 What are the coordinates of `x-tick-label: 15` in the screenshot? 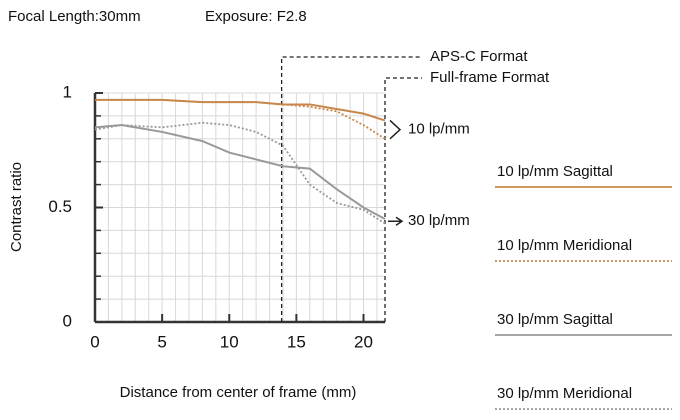 It's located at (296, 341).